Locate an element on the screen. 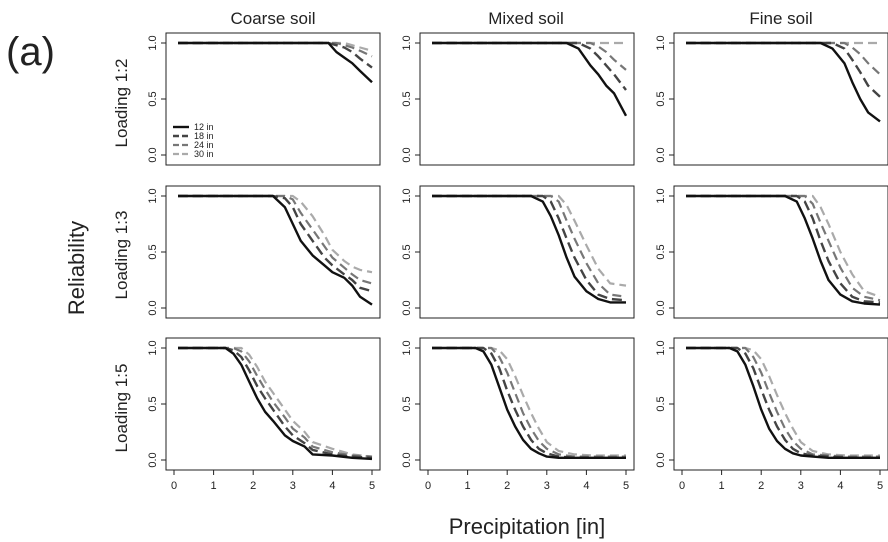 The width and height of the screenshot is (888, 542). y-axis-label: Reliability is located at coordinates (76, 268).